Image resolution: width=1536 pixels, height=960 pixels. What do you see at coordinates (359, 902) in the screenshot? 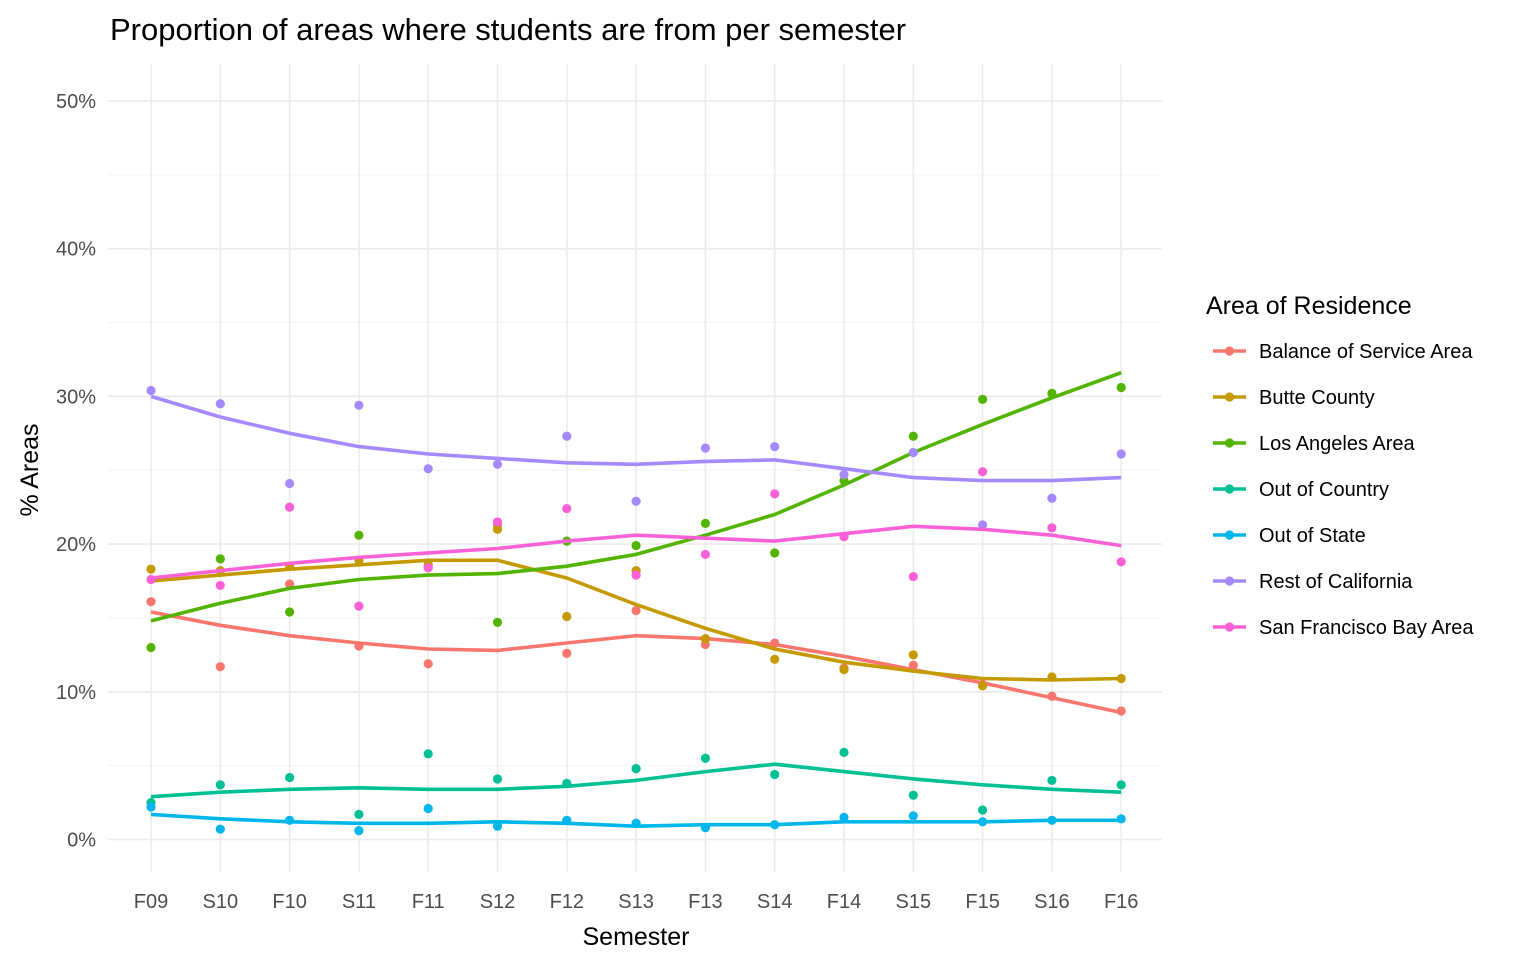
I see `x-tick-label: S11` at bounding box center [359, 902].